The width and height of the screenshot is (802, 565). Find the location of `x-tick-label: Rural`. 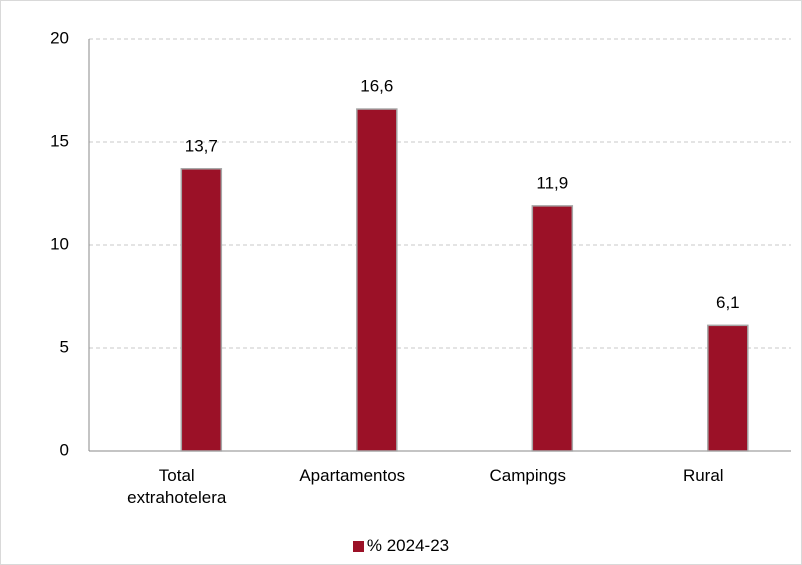

x-tick-label: Rural is located at coordinates (703, 475).